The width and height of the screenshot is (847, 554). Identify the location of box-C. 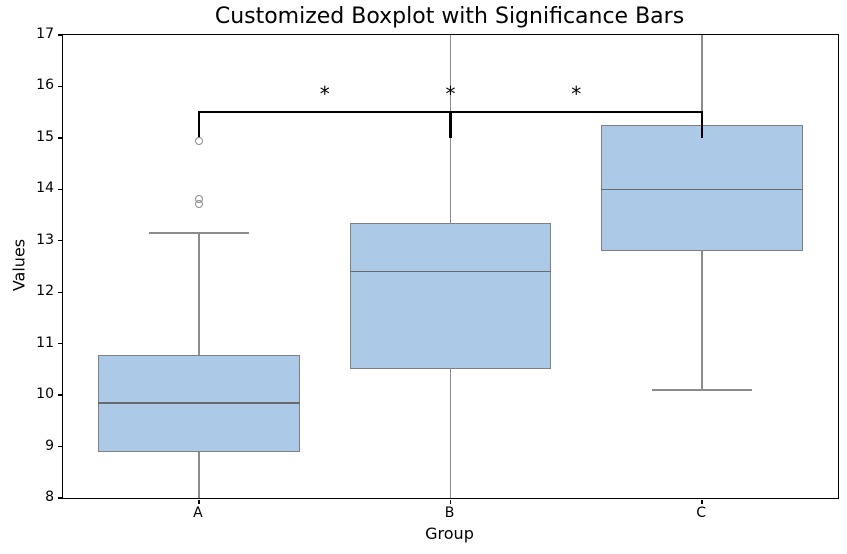
(702, 188).